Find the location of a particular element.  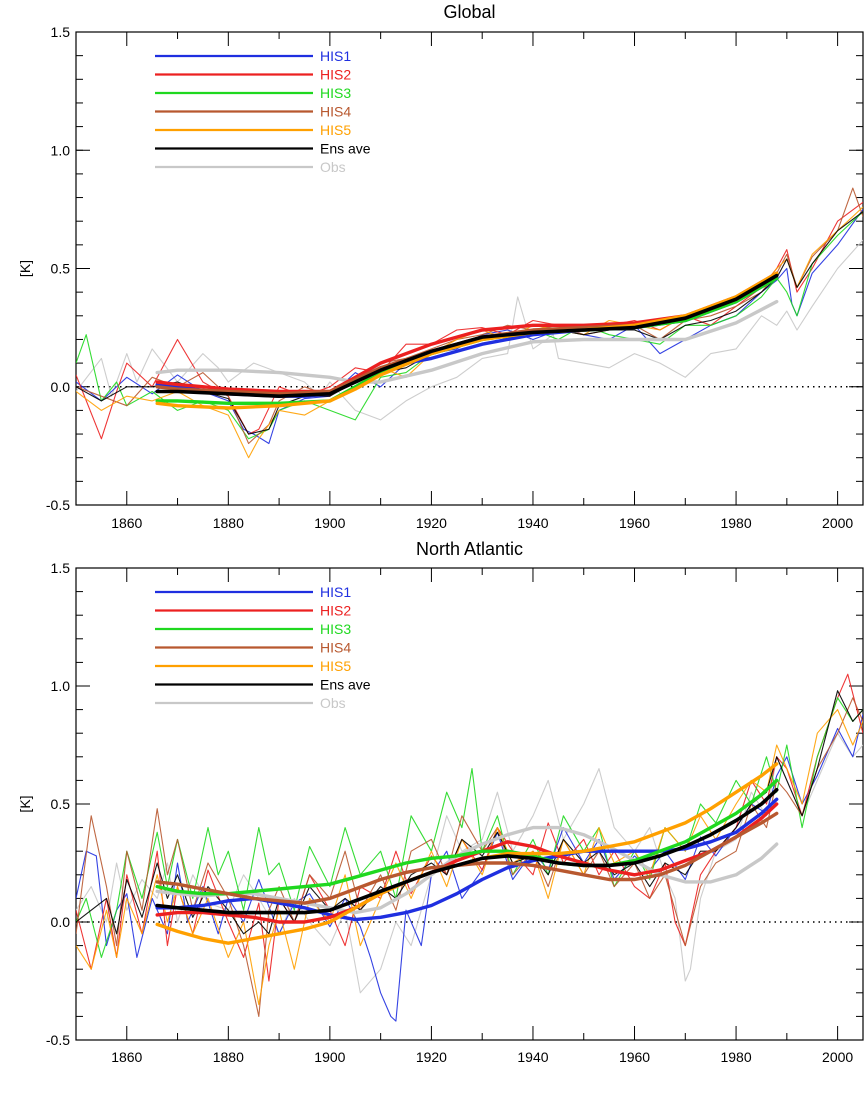

series-his4-smoothed-line is located at coordinates (467, 858).